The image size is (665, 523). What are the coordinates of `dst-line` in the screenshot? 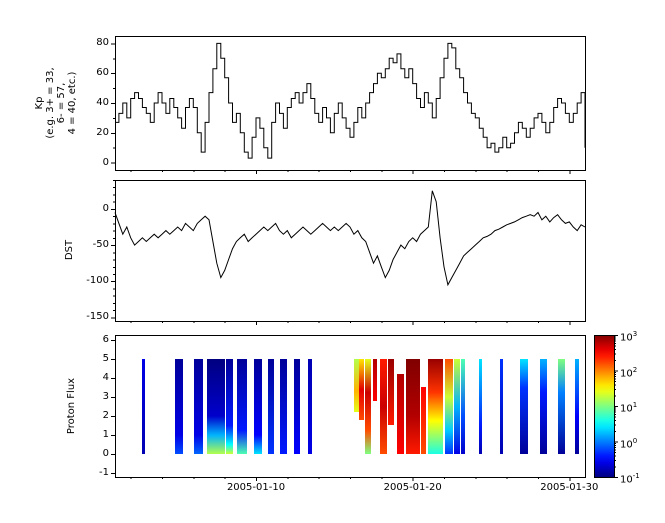 It's located at (350, 238).